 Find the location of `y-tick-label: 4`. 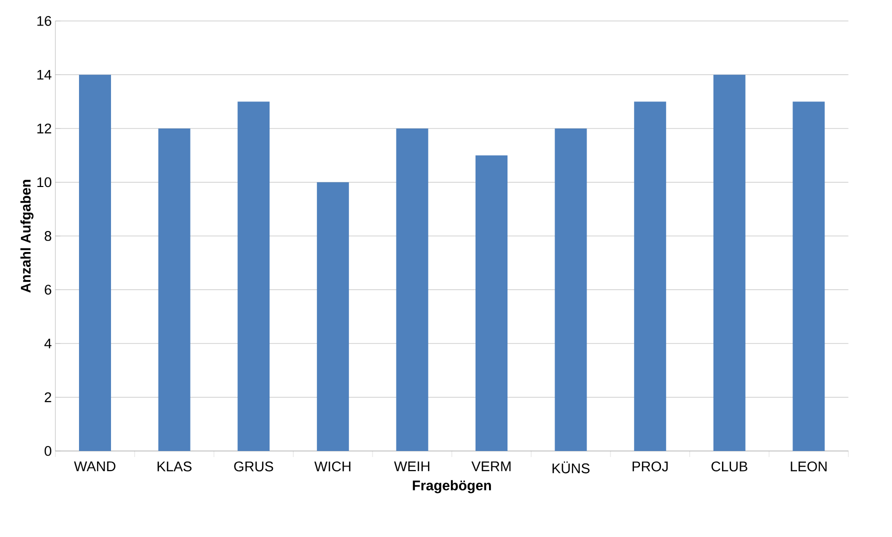

y-tick-label: 4 is located at coordinates (48, 343).